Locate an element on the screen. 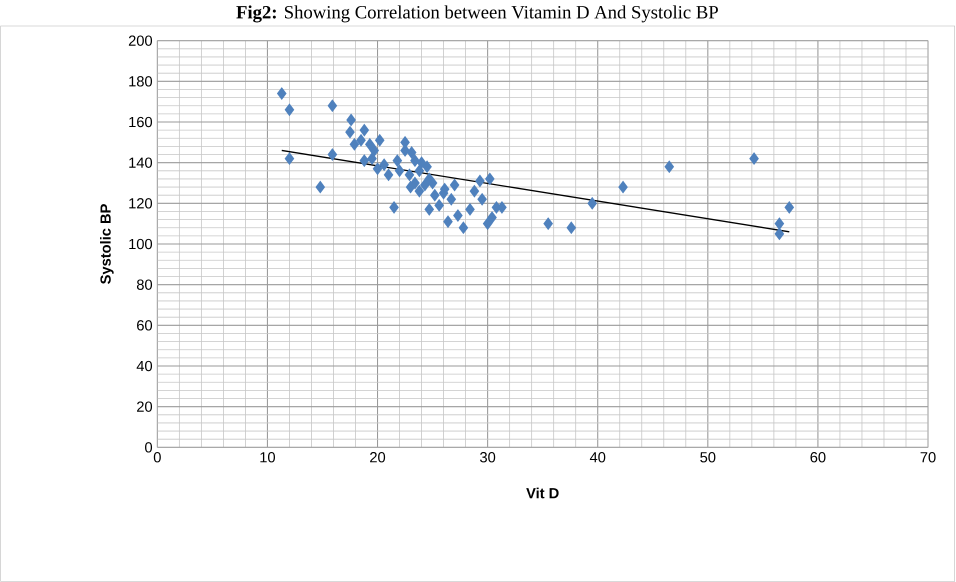 This screenshot has height=582, width=956. x-tick-label: 40 is located at coordinates (598, 457).